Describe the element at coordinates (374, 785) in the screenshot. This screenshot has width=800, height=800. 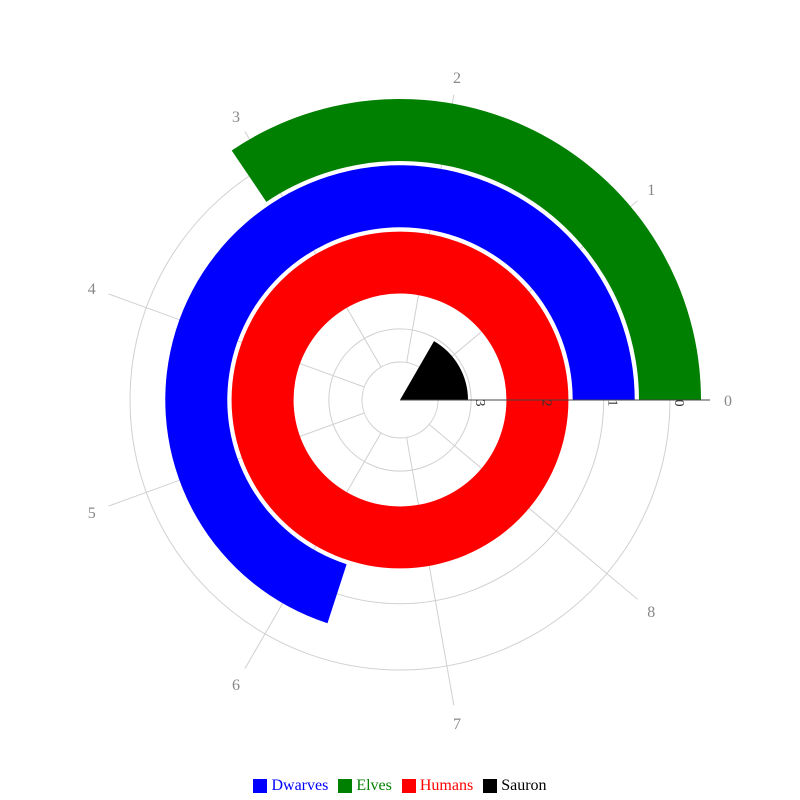
I see `legend-label: Elves` at that location.